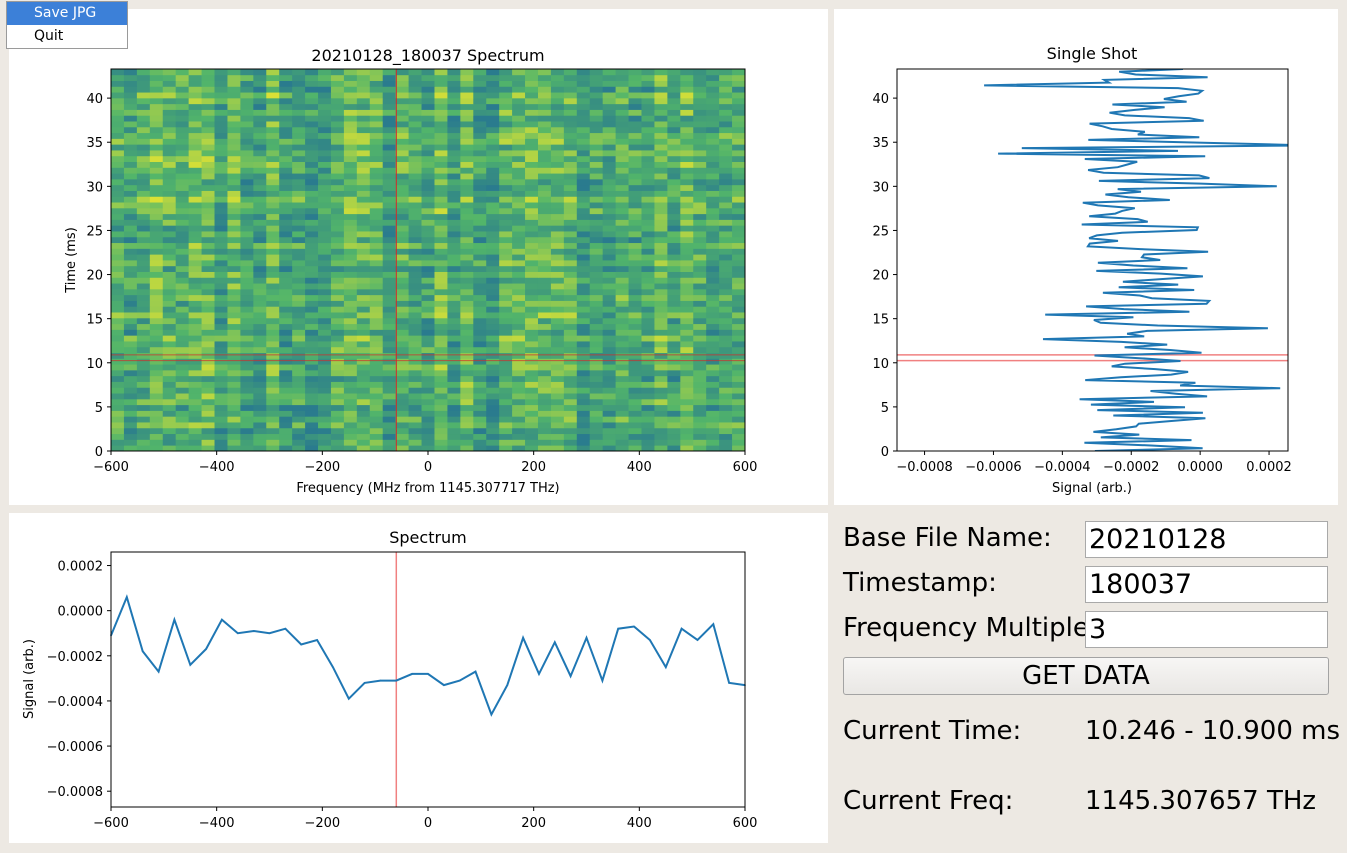  What do you see at coordinates (49, 36) in the screenshot?
I see `menu-item-quit: Quit` at bounding box center [49, 36].